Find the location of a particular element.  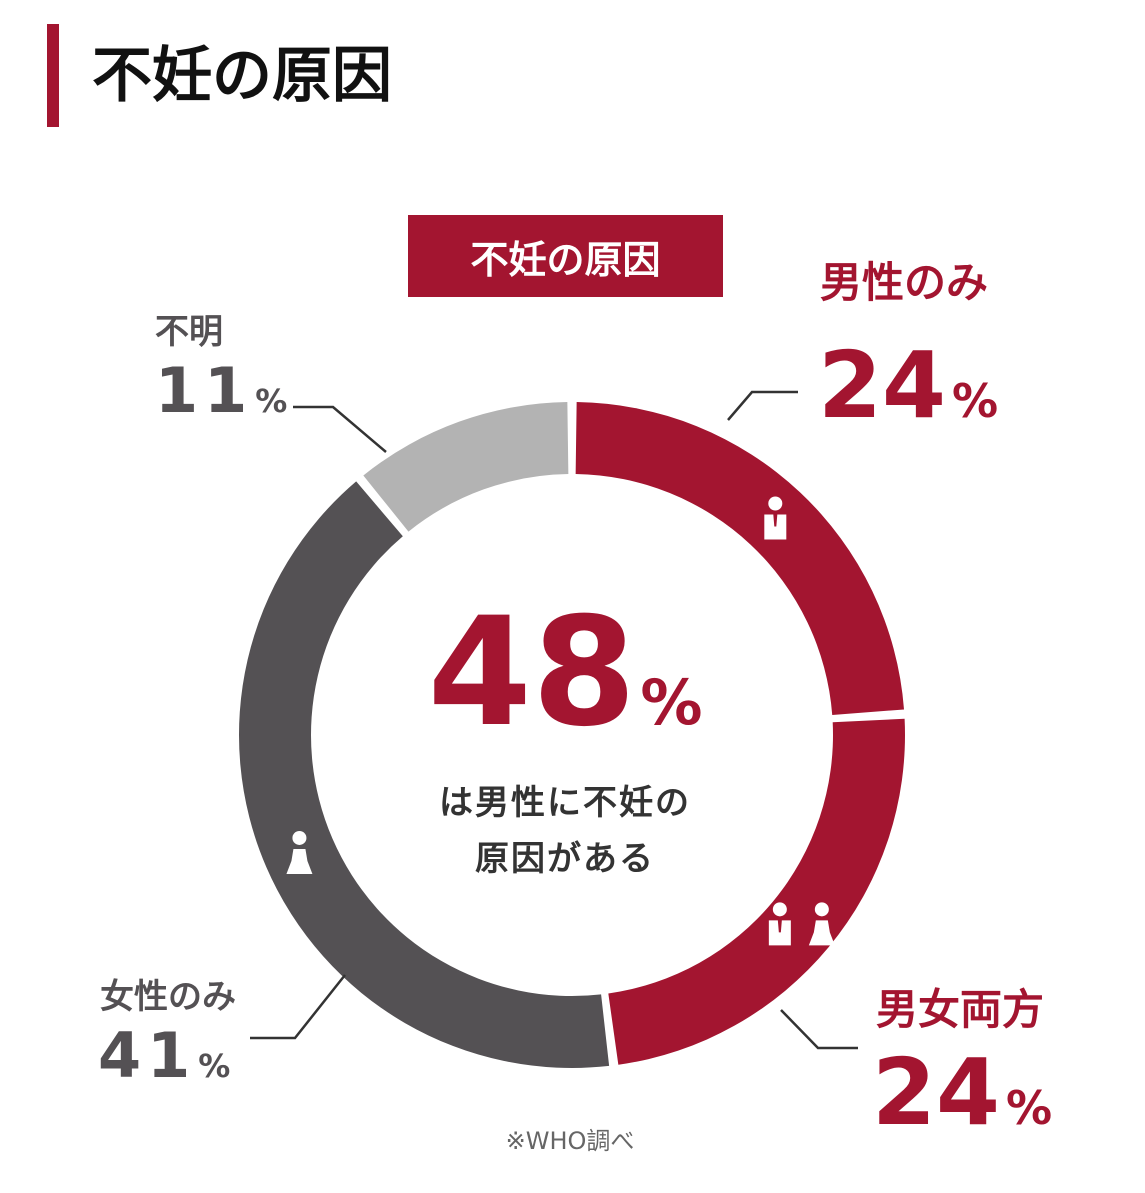

center-caption-line2: 原因がある is located at coordinates (565, 859).